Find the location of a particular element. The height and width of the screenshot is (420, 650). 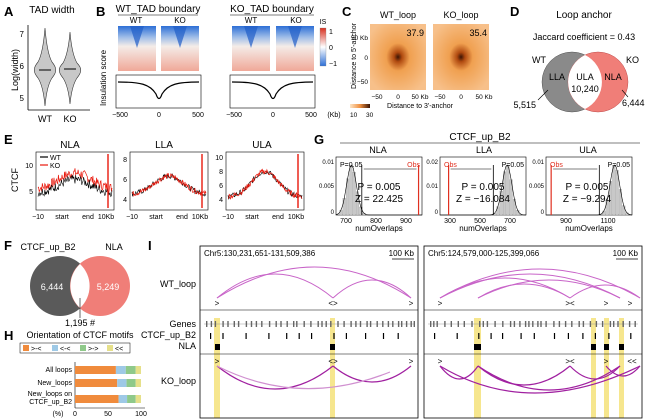

panel-a-title: TAD width is located at coordinates (51, 10).